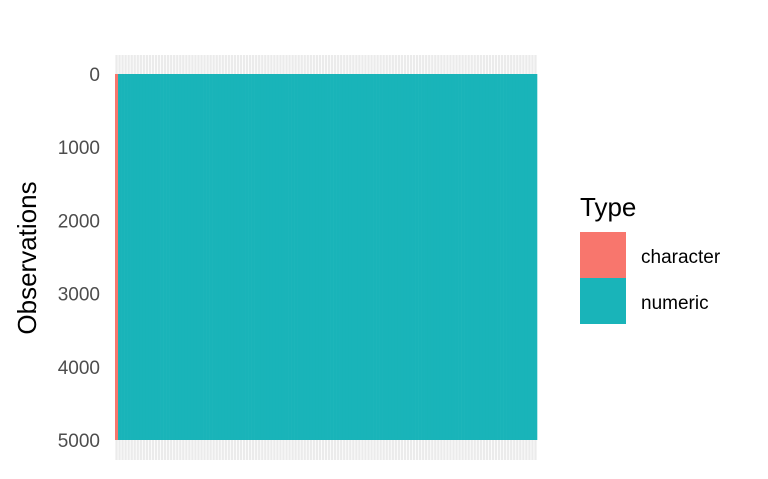 This screenshot has height=479, width=768. I want to click on legend-label-character: character, so click(681, 257).